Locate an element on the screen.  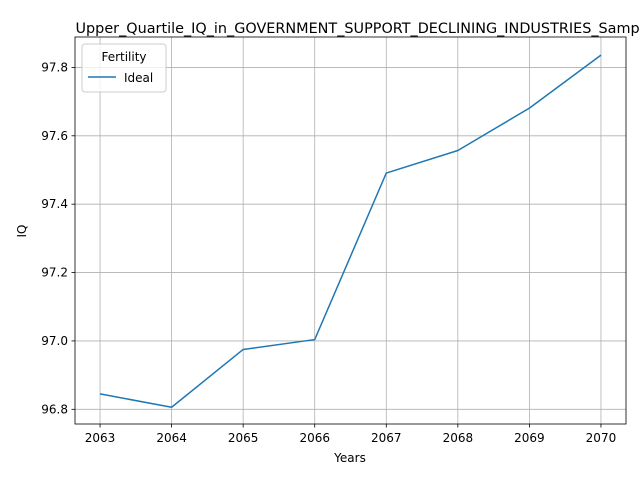
x-tick-label: 2070 is located at coordinates (601, 438).